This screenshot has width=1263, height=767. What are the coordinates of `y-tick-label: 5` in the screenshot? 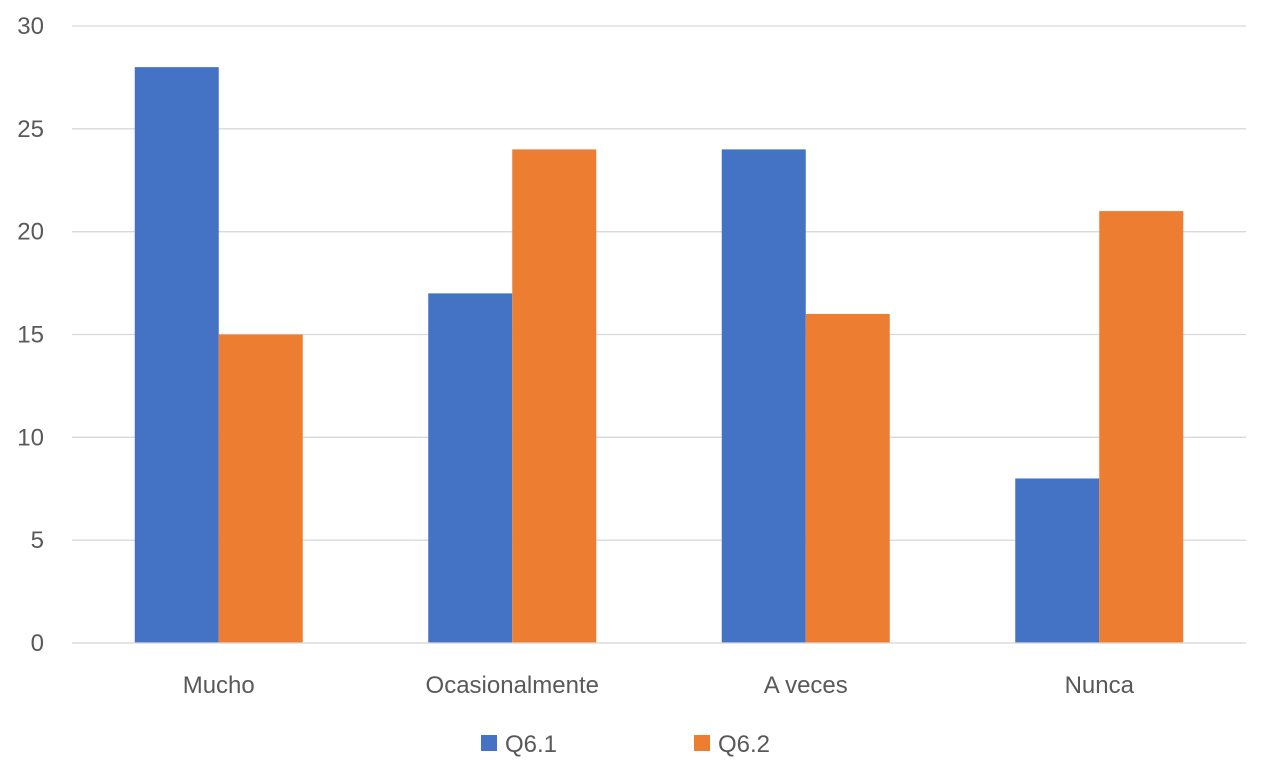 It's located at (37, 540).